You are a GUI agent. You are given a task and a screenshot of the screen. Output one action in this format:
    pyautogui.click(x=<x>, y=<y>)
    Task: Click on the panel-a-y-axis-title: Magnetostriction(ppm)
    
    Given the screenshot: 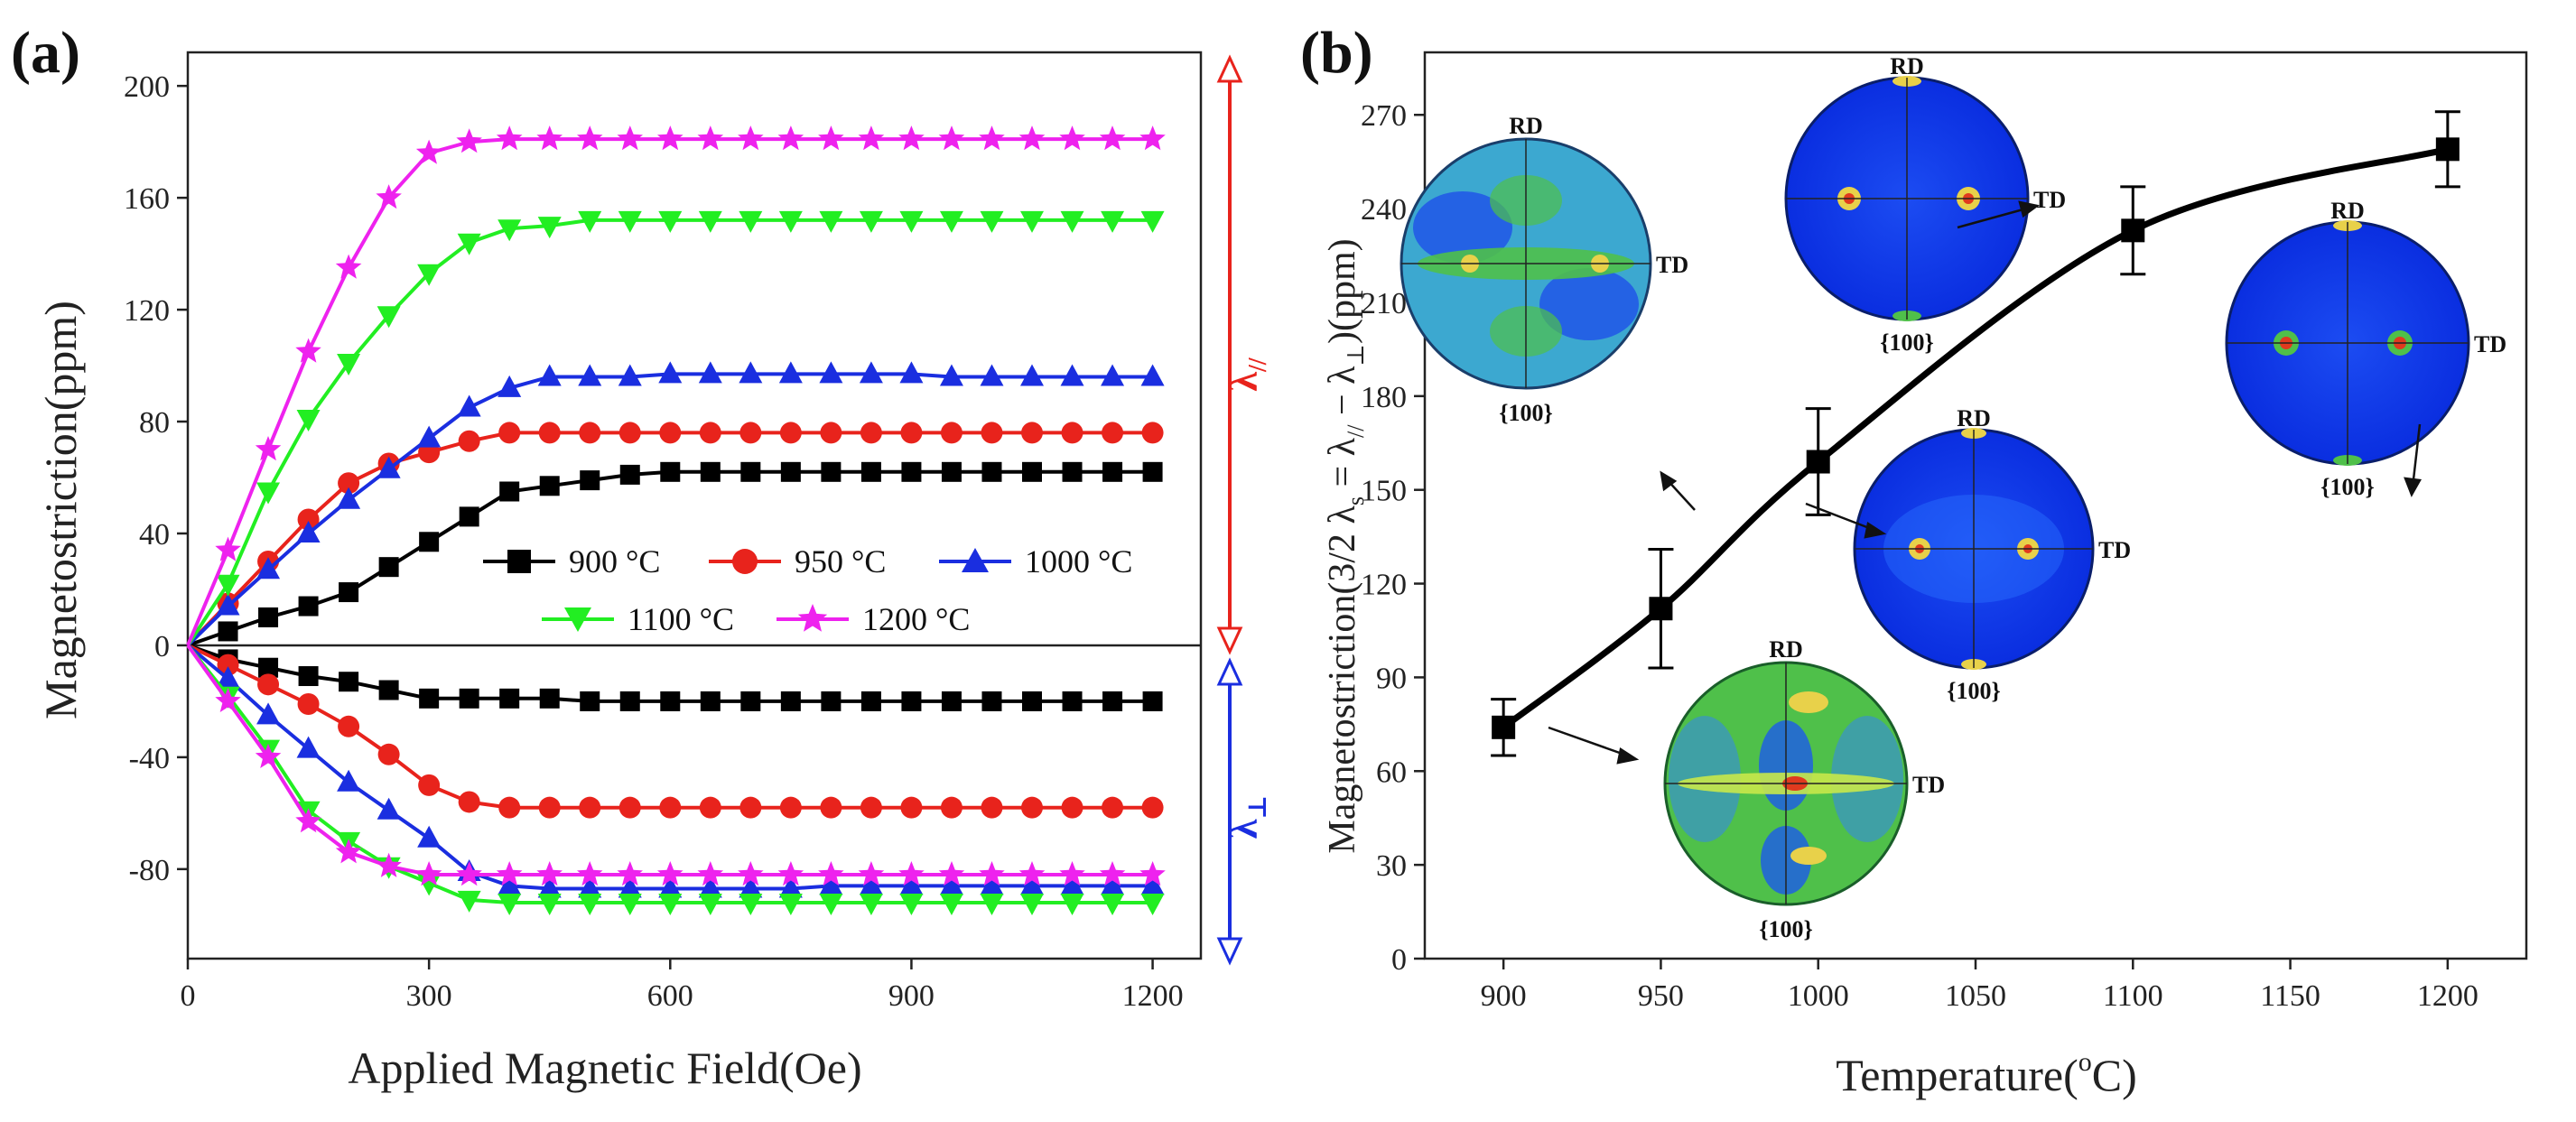 What is the action you would take?
    pyautogui.click(x=60, y=510)
    